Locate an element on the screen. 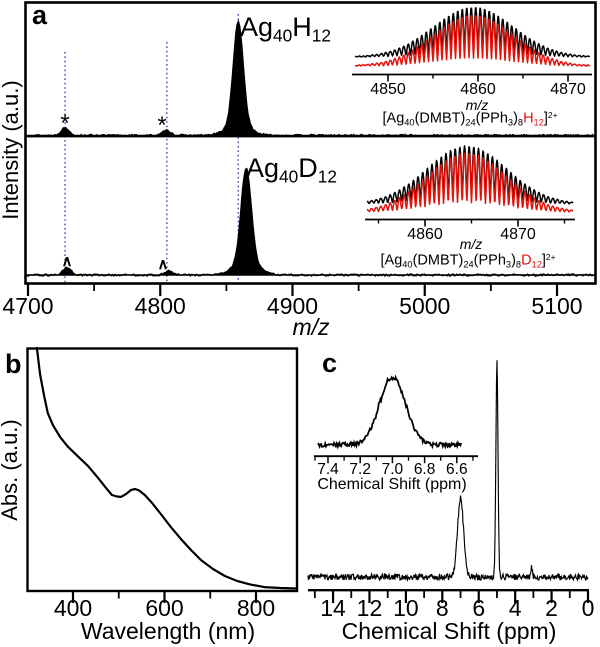 This screenshot has height=647, width=600. panel-c-letter: c is located at coordinates (330, 363).